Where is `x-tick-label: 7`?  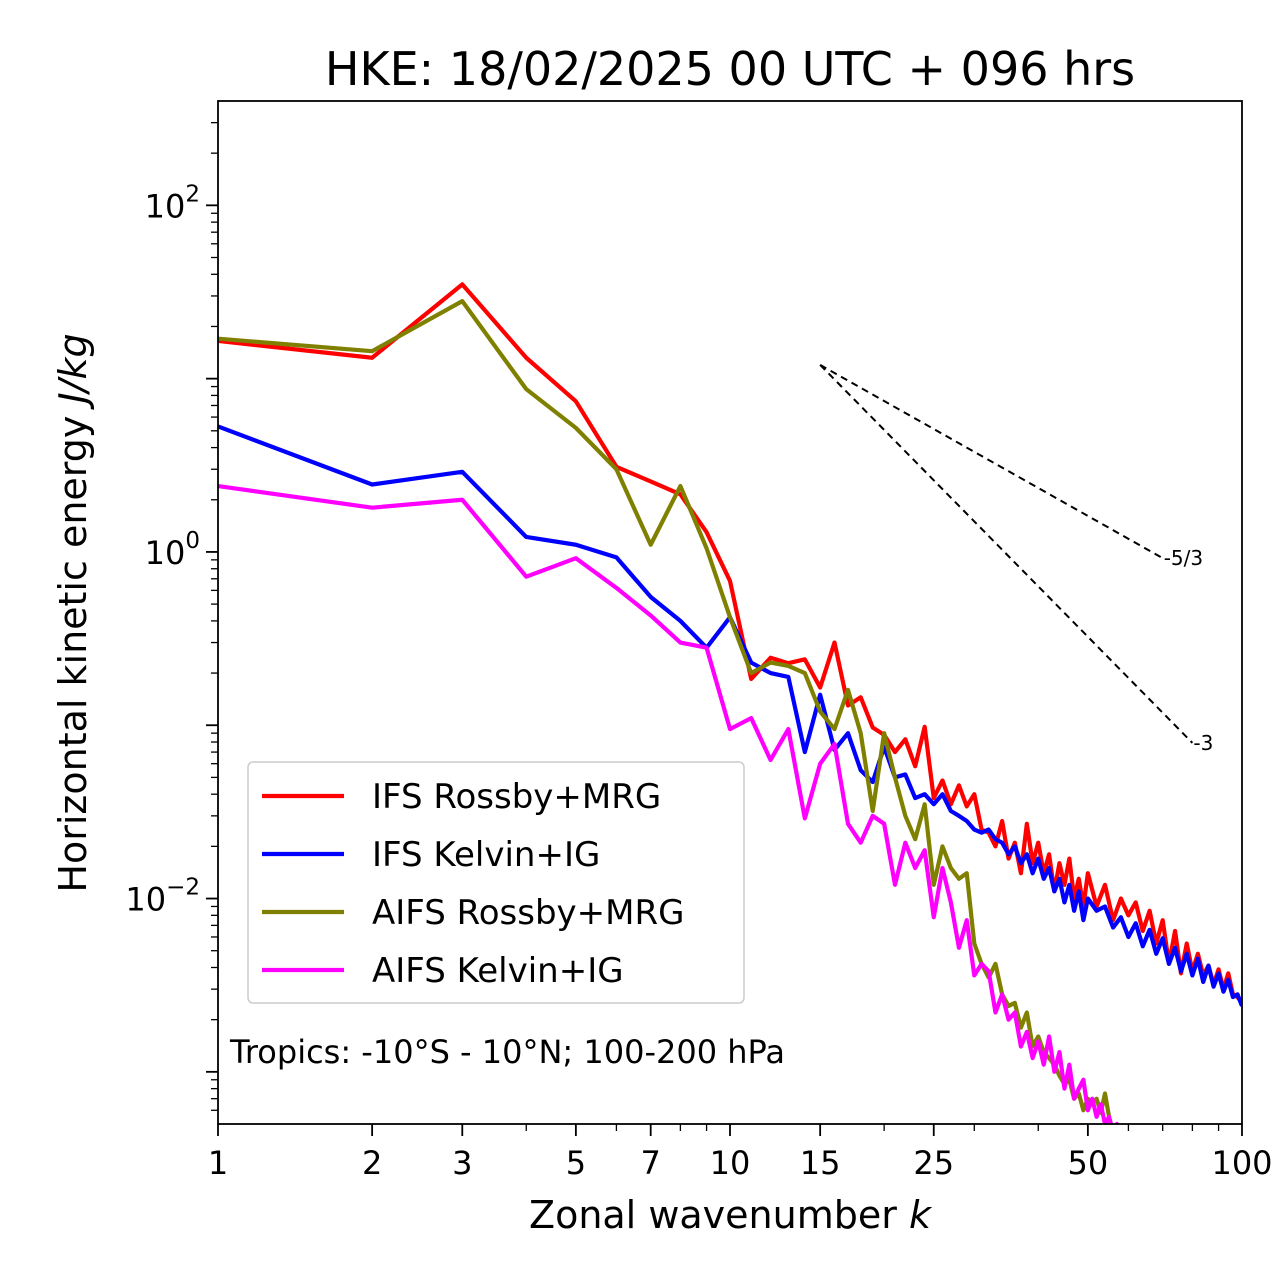
x-tick-label: 7 is located at coordinates (651, 1163).